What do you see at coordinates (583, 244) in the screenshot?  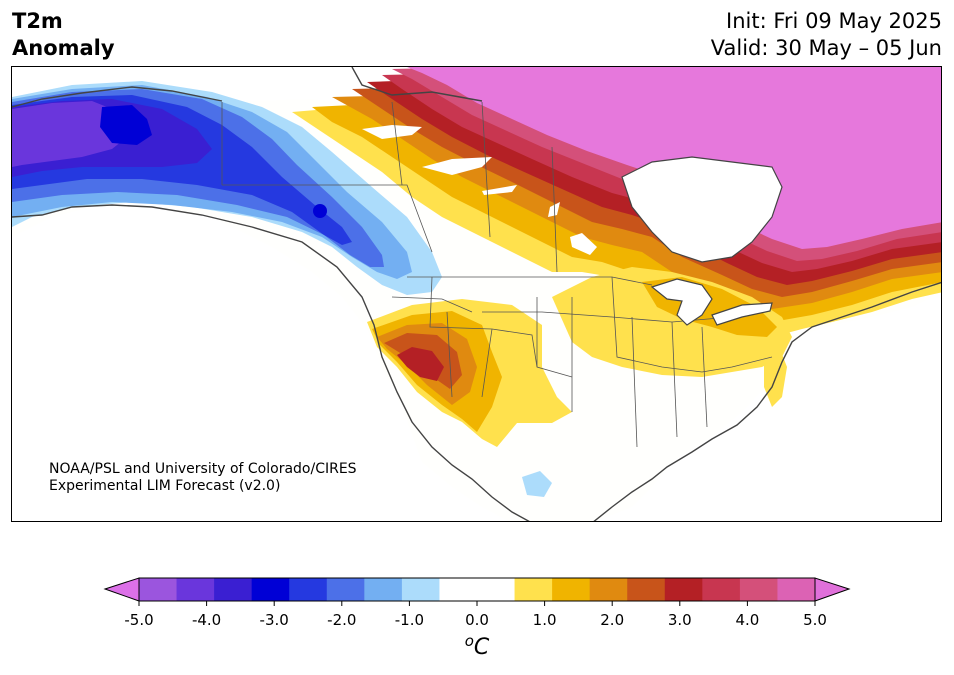 I see `lake-winnipeg` at bounding box center [583, 244].